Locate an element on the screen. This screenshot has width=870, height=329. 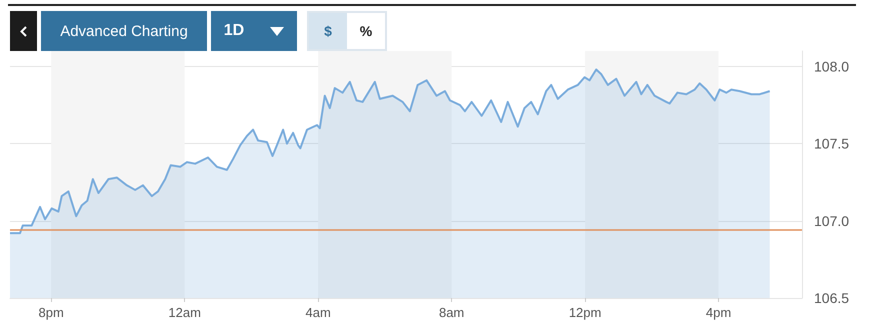
y-tick-label: 108.0 is located at coordinates (832, 66).